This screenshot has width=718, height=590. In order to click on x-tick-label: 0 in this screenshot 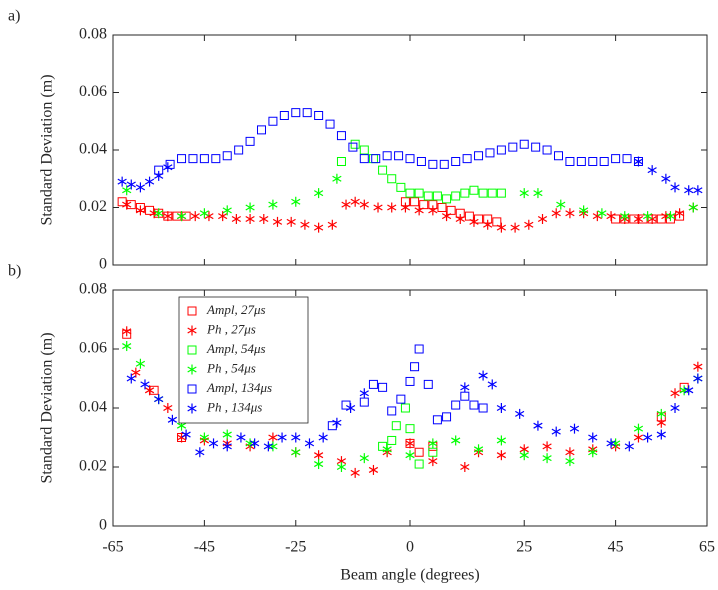, I will do `click(410, 547)`.